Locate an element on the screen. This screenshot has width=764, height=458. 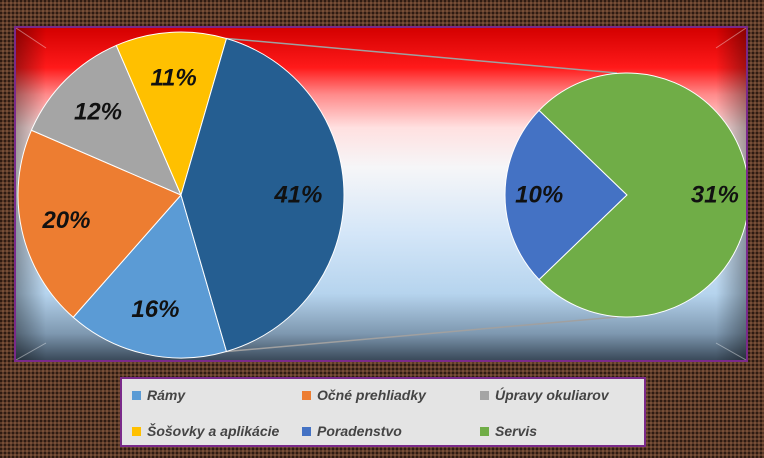
slice-data-label: 31% is located at coordinates (715, 195).